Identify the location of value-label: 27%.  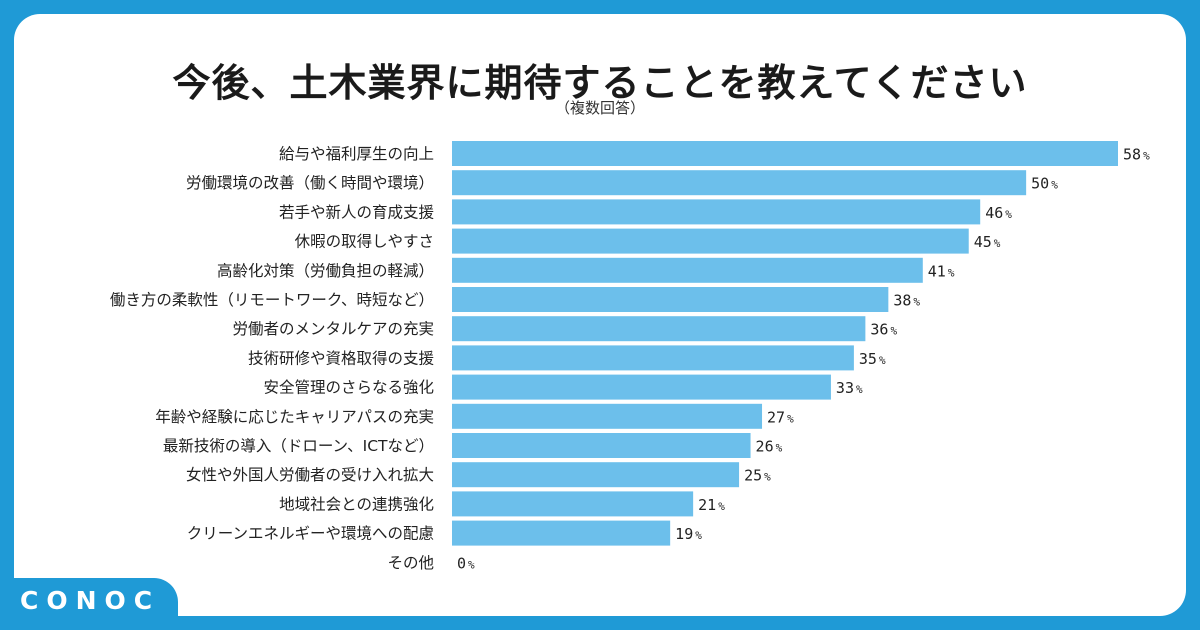
(780, 417).